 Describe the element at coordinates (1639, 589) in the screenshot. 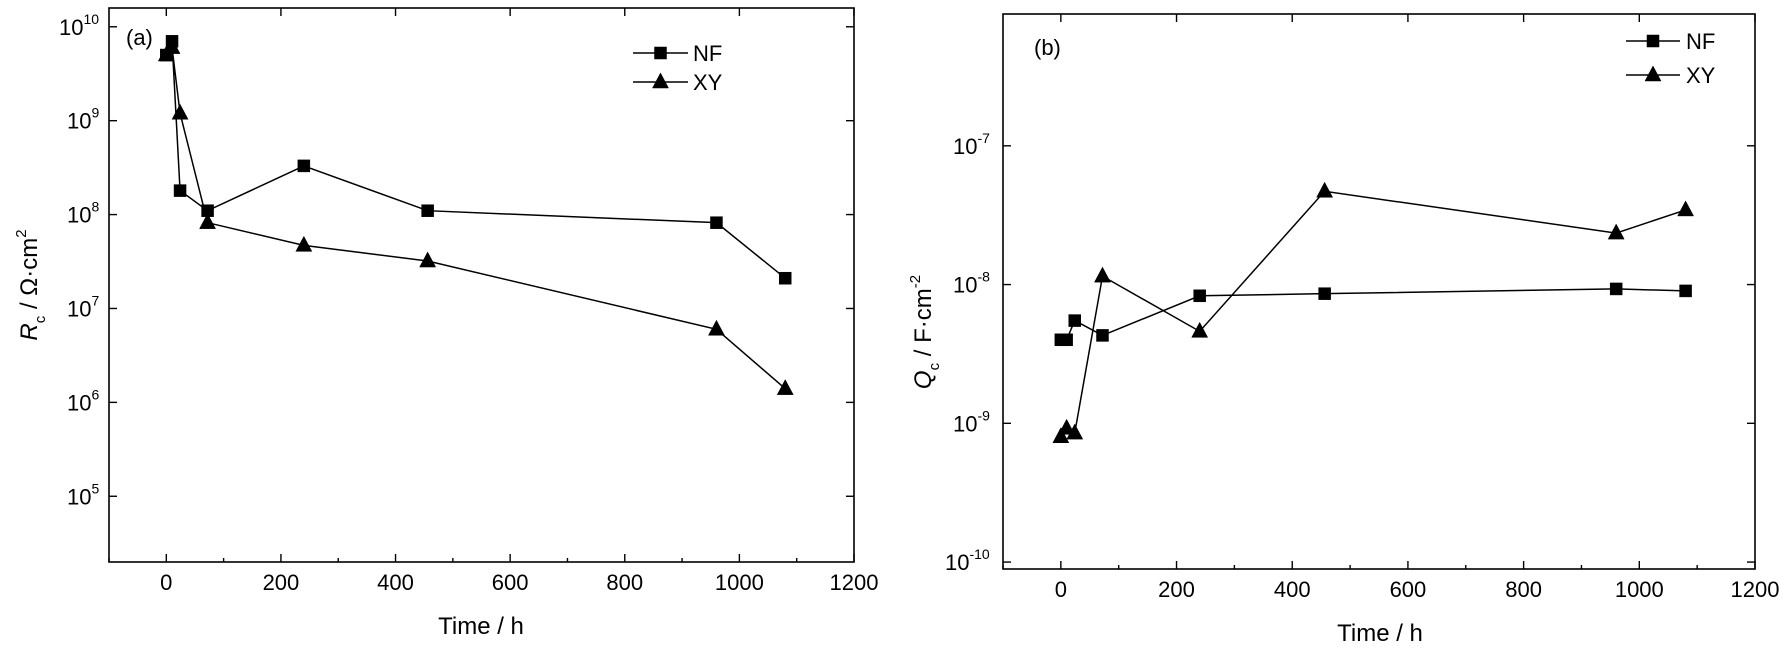

I see `x-tick-label-b: 1000` at that location.